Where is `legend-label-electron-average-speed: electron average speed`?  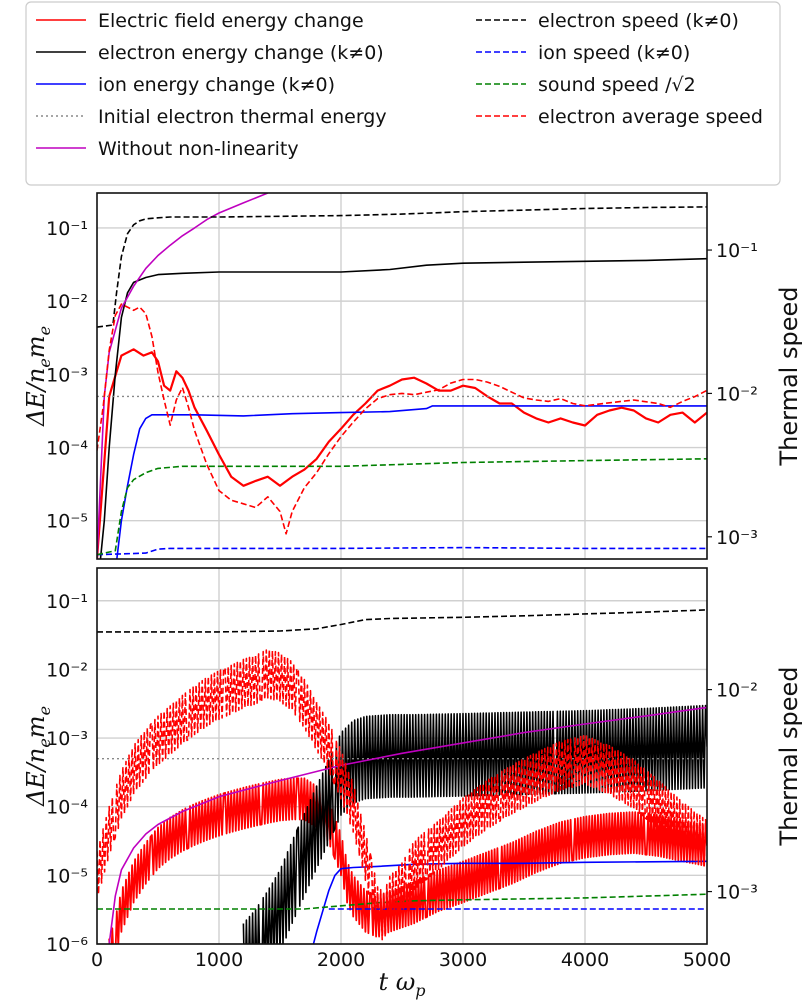
legend-label-electron-average-speed: electron average speed is located at coordinates (650, 117).